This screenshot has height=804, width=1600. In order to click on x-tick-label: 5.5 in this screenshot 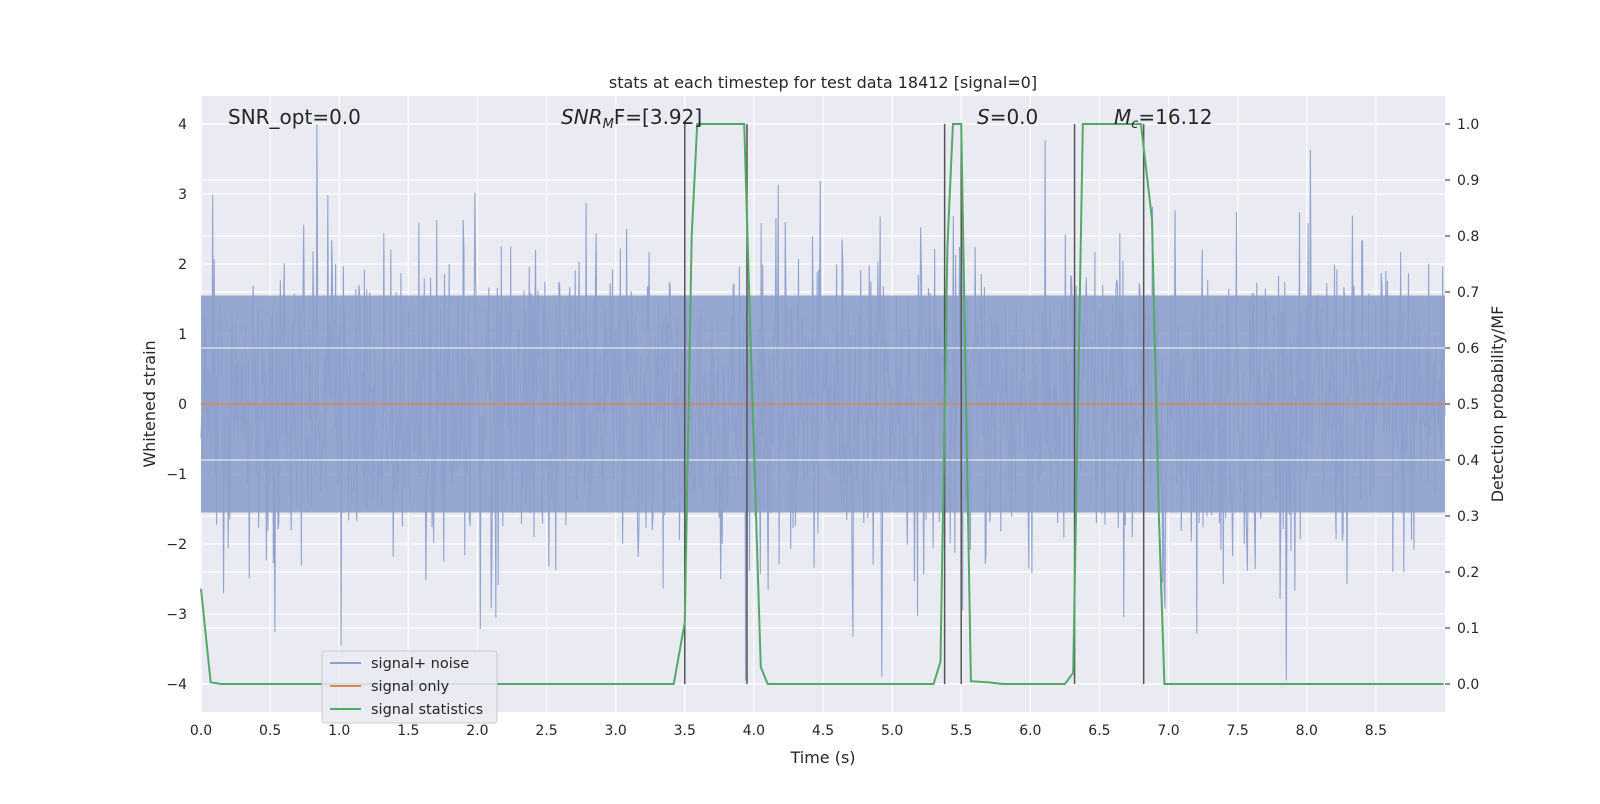, I will do `click(961, 731)`.